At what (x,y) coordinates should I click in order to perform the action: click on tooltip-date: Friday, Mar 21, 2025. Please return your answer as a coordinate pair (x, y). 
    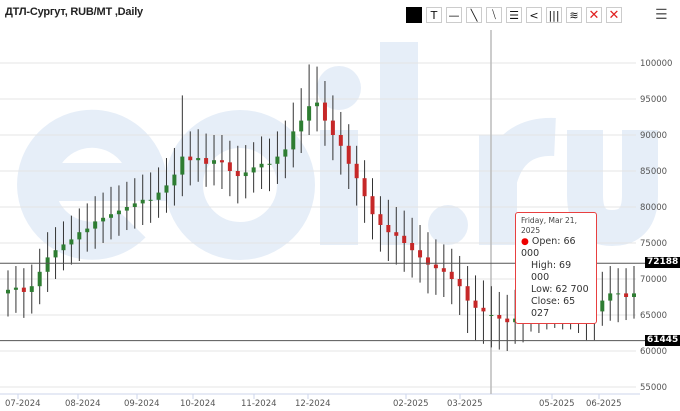
    Looking at the image, I should click on (549, 225).